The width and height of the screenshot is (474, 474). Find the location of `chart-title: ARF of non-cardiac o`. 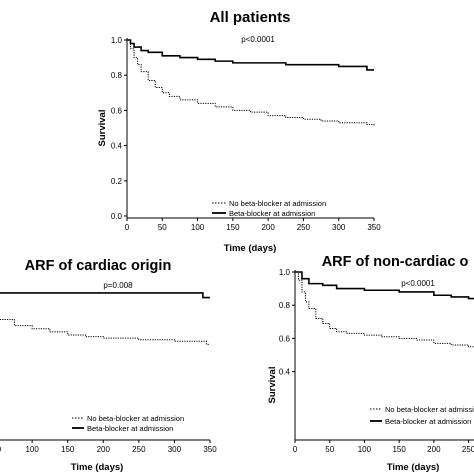

chart-title: ARF of non-cardiac o is located at coordinates (395, 262).